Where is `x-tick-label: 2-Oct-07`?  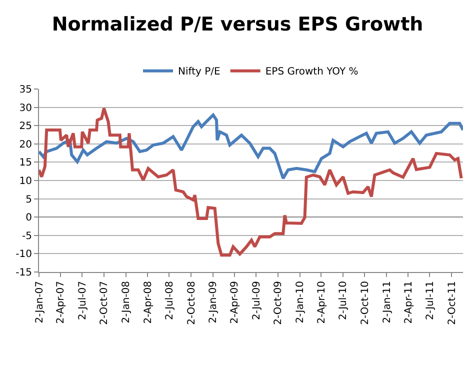 x-tick-label: 2-Oct-07 is located at coordinates (104, 303).